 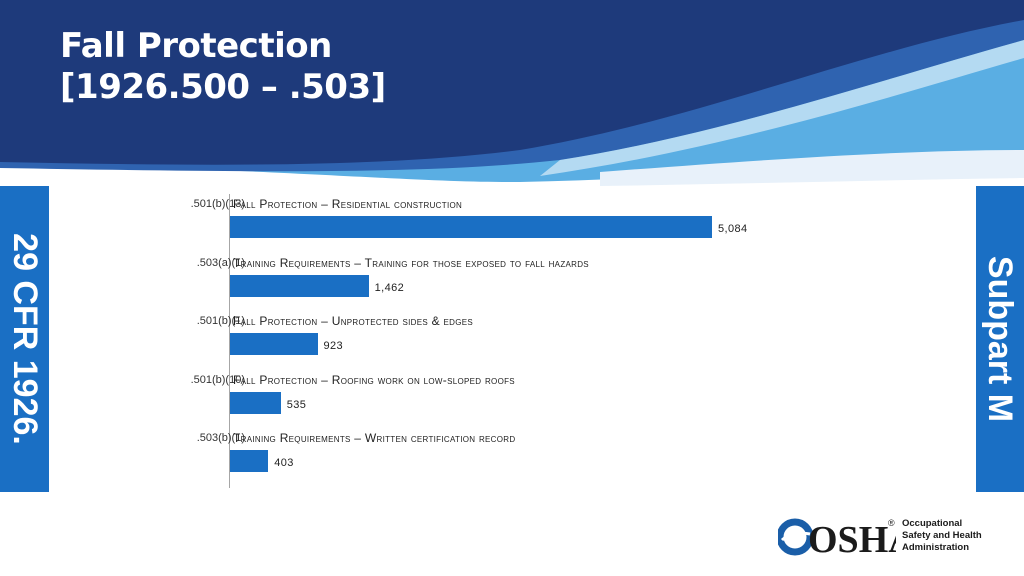 I want to click on y-axis-line, so click(x=229, y=341).